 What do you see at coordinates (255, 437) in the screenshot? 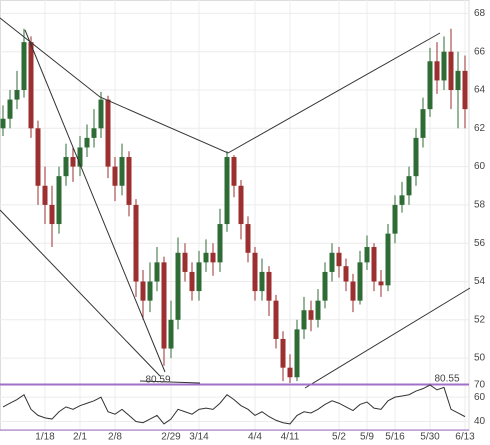
I see `x-tick-label: 4/4` at bounding box center [255, 437].